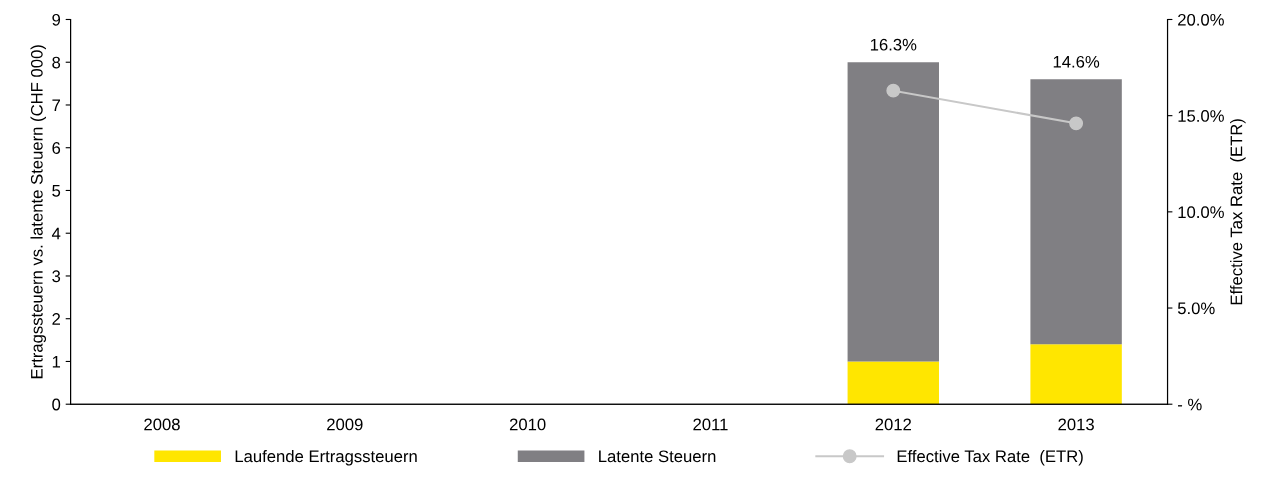  Describe the element at coordinates (1201, 116) in the screenshot. I see `y2-tick-label: 15.0%` at that location.